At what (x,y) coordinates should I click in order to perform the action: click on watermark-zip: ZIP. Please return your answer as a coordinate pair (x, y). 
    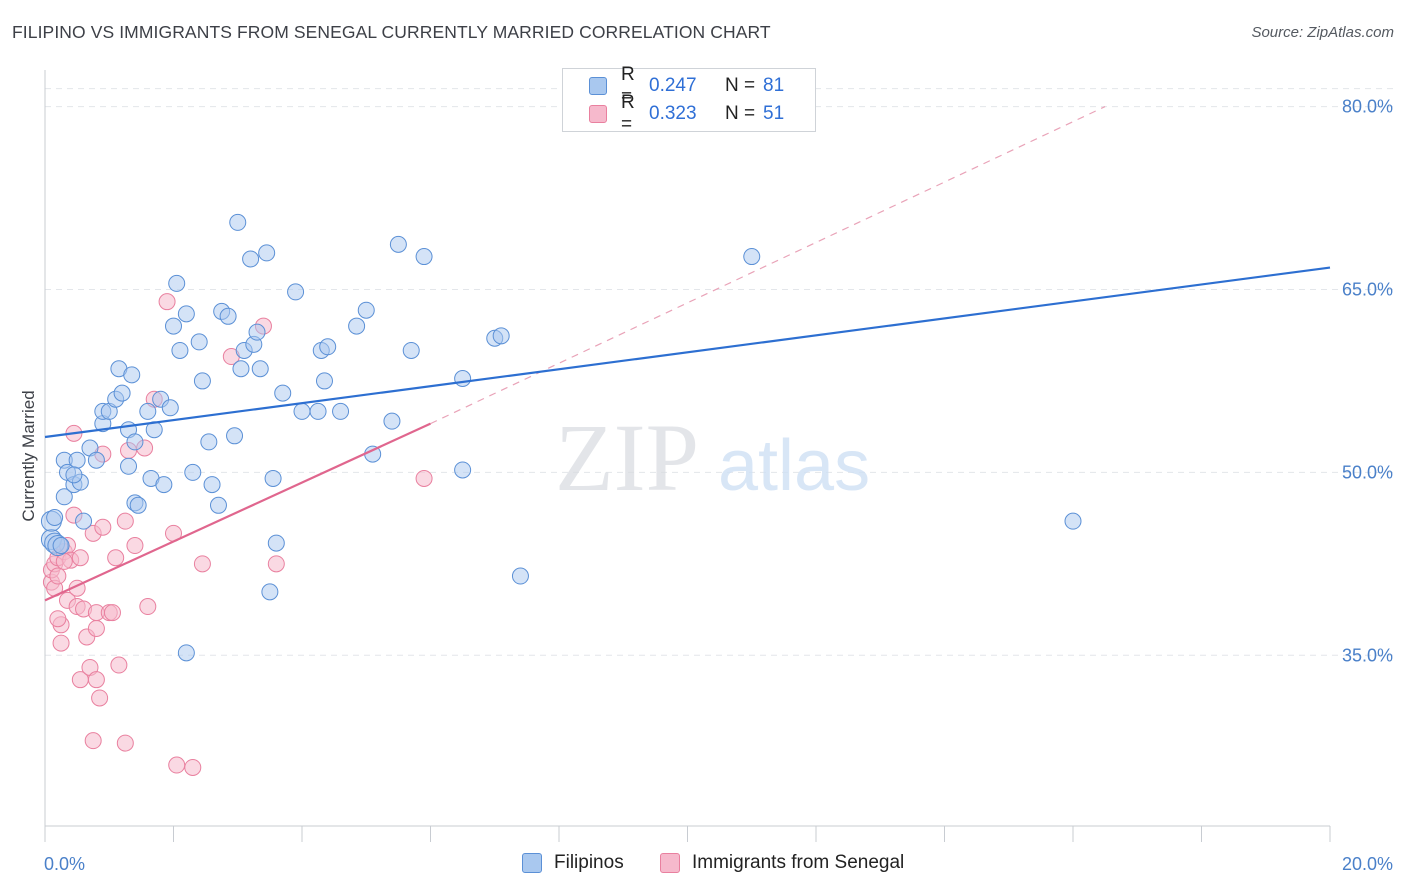
    Looking at the image, I should click on (627, 457).